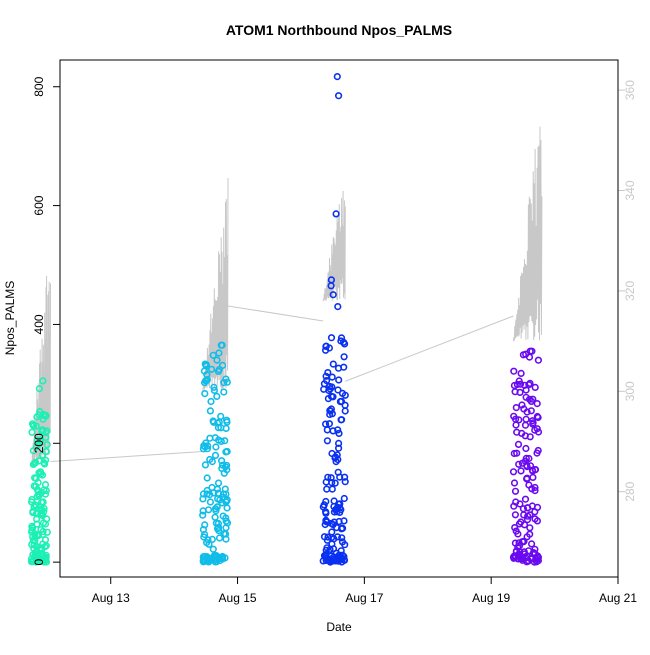 The height and width of the screenshot is (655, 650). What do you see at coordinates (630, 291) in the screenshot?
I see `y2-tick-label: 320` at bounding box center [630, 291].